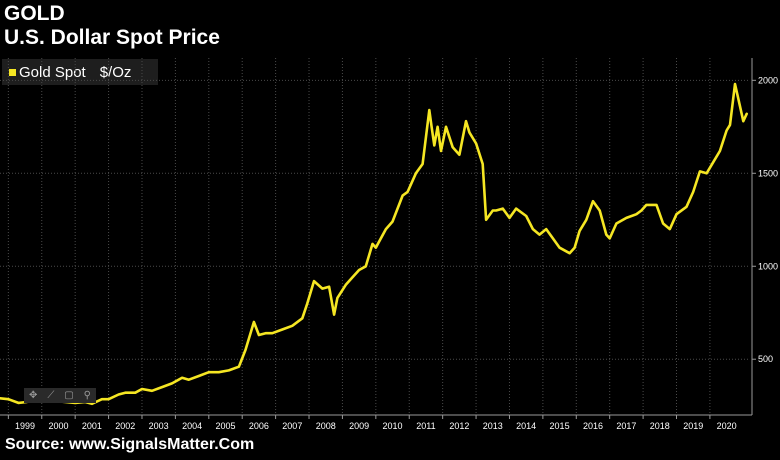  I want to click on x-tick-label: 2003, so click(159, 426).